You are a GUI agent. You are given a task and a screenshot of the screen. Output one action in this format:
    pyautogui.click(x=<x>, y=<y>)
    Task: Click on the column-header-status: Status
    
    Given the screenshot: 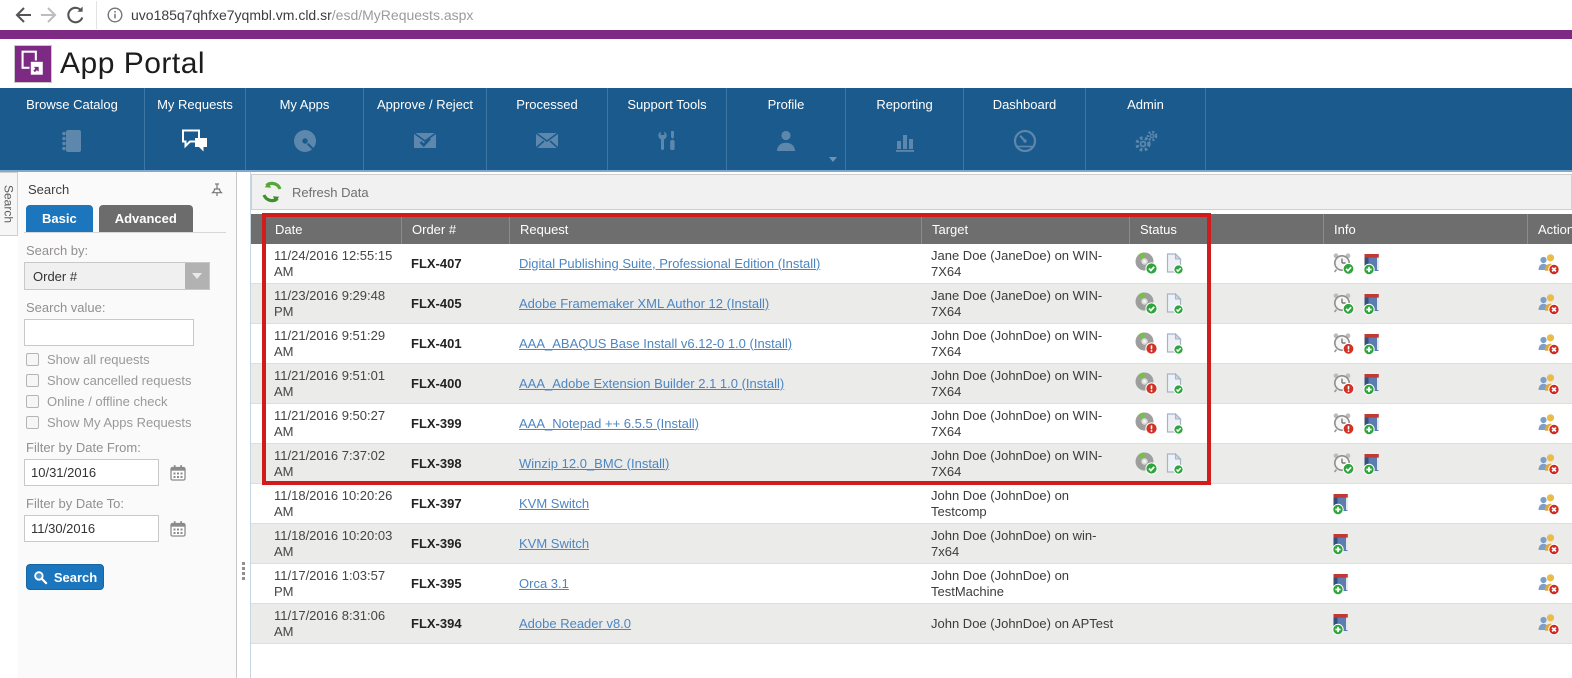 What is the action you would take?
    pyautogui.click(x=1226, y=229)
    